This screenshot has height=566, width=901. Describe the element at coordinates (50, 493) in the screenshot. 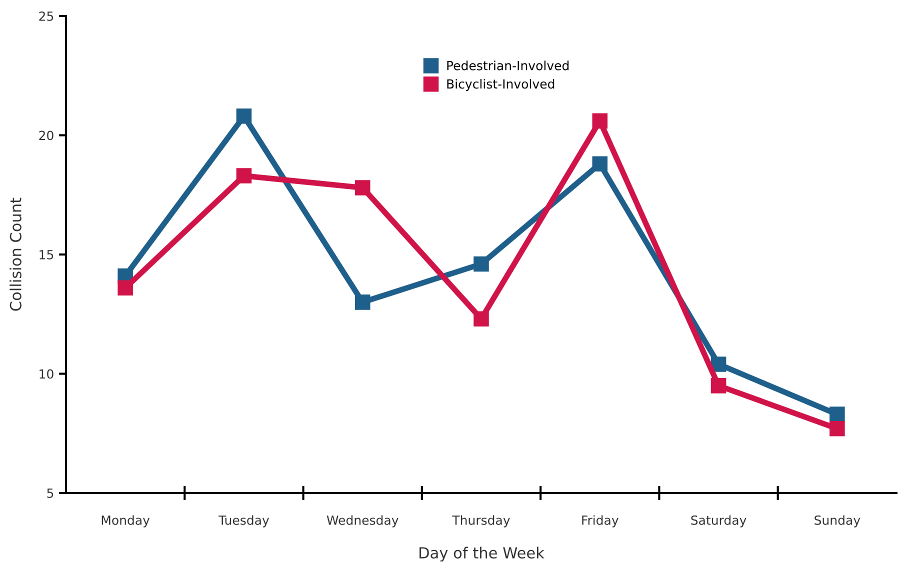

I see `y-tick-label: 5` at that location.